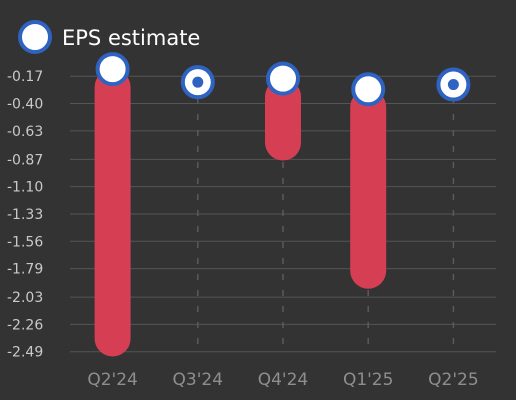 The width and height of the screenshot is (516, 400). Describe the element at coordinates (198, 380) in the screenshot. I see `x-tick-label: Q3'24` at that location.